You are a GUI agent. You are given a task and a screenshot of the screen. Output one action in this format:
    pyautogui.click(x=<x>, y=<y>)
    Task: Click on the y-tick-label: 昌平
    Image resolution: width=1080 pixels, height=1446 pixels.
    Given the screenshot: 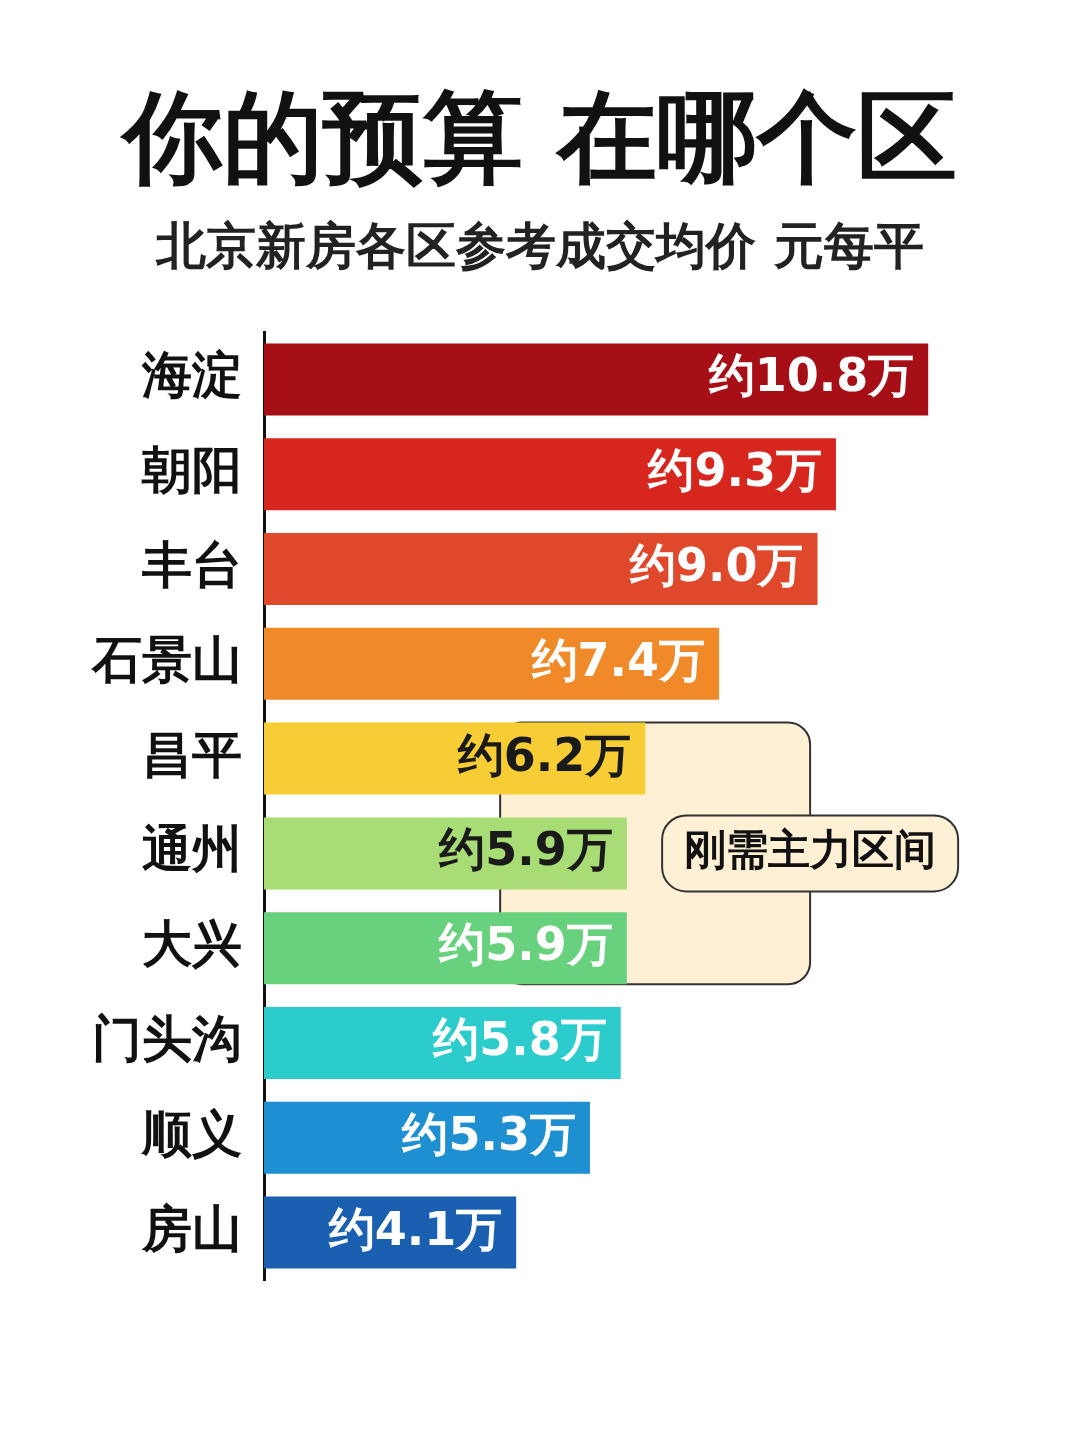 What is the action you would take?
    pyautogui.click(x=192, y=754)
    